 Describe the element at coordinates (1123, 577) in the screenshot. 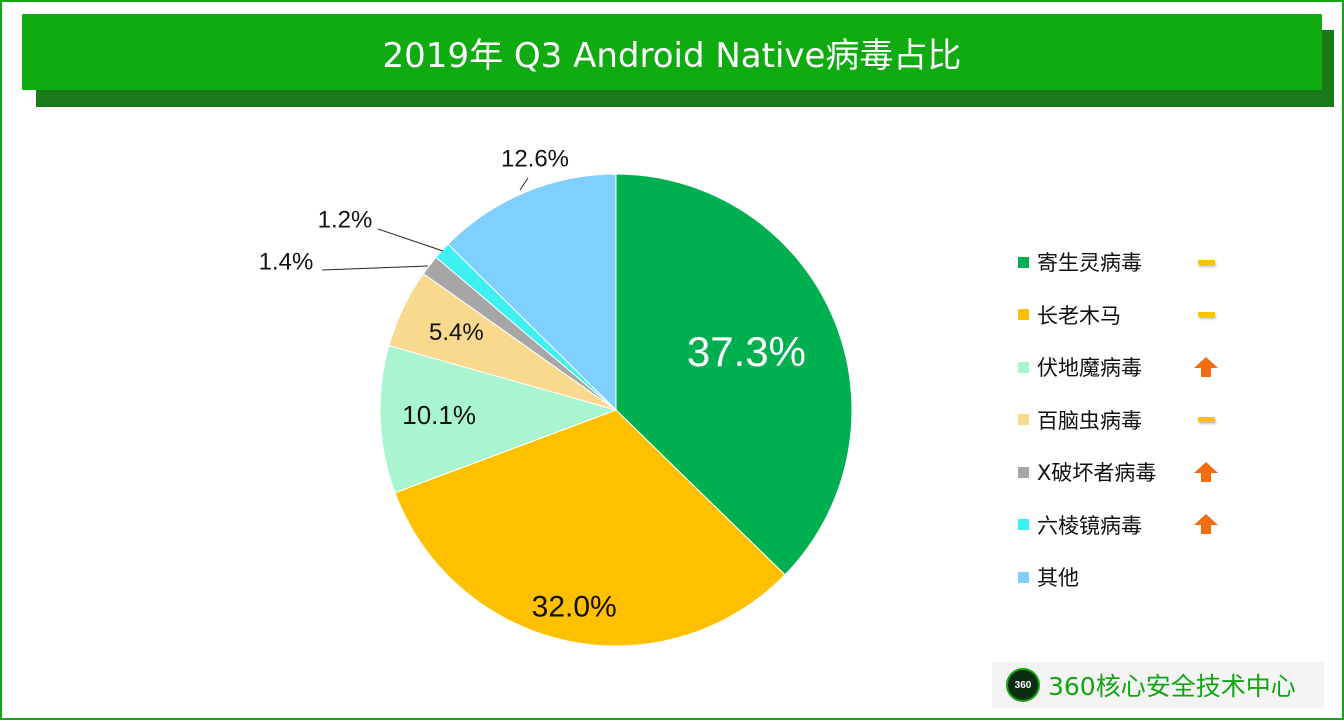

I see `legend-item: 其他` at that location.